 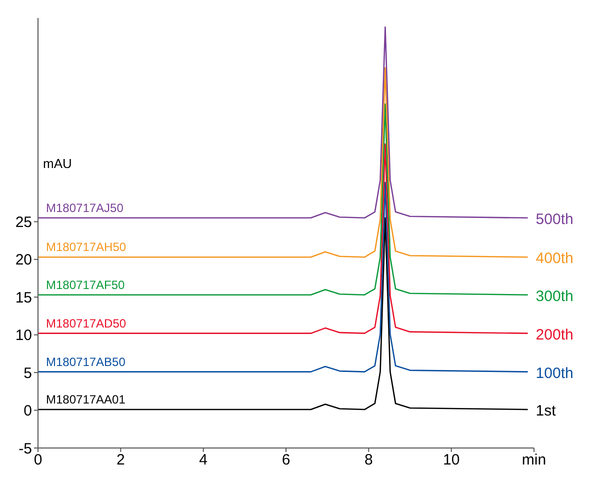 I want to click on series-label: 1st, so click(x=546, y=411).